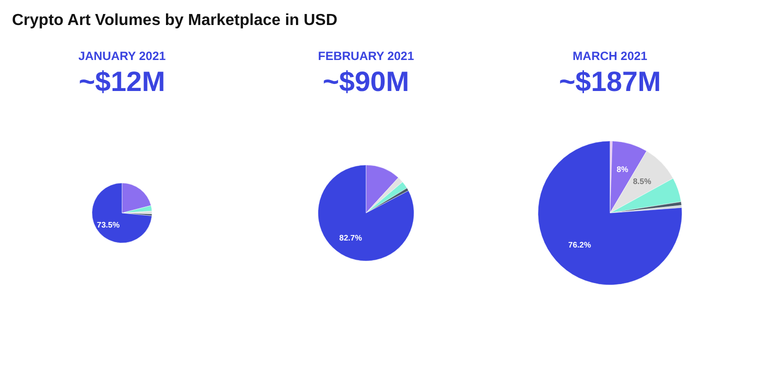 The height and width of the screenshot is (384, 780). Describe the element at coordinates (642, 181) in the screenshot. I see `data-label: 8.5%` at that location.